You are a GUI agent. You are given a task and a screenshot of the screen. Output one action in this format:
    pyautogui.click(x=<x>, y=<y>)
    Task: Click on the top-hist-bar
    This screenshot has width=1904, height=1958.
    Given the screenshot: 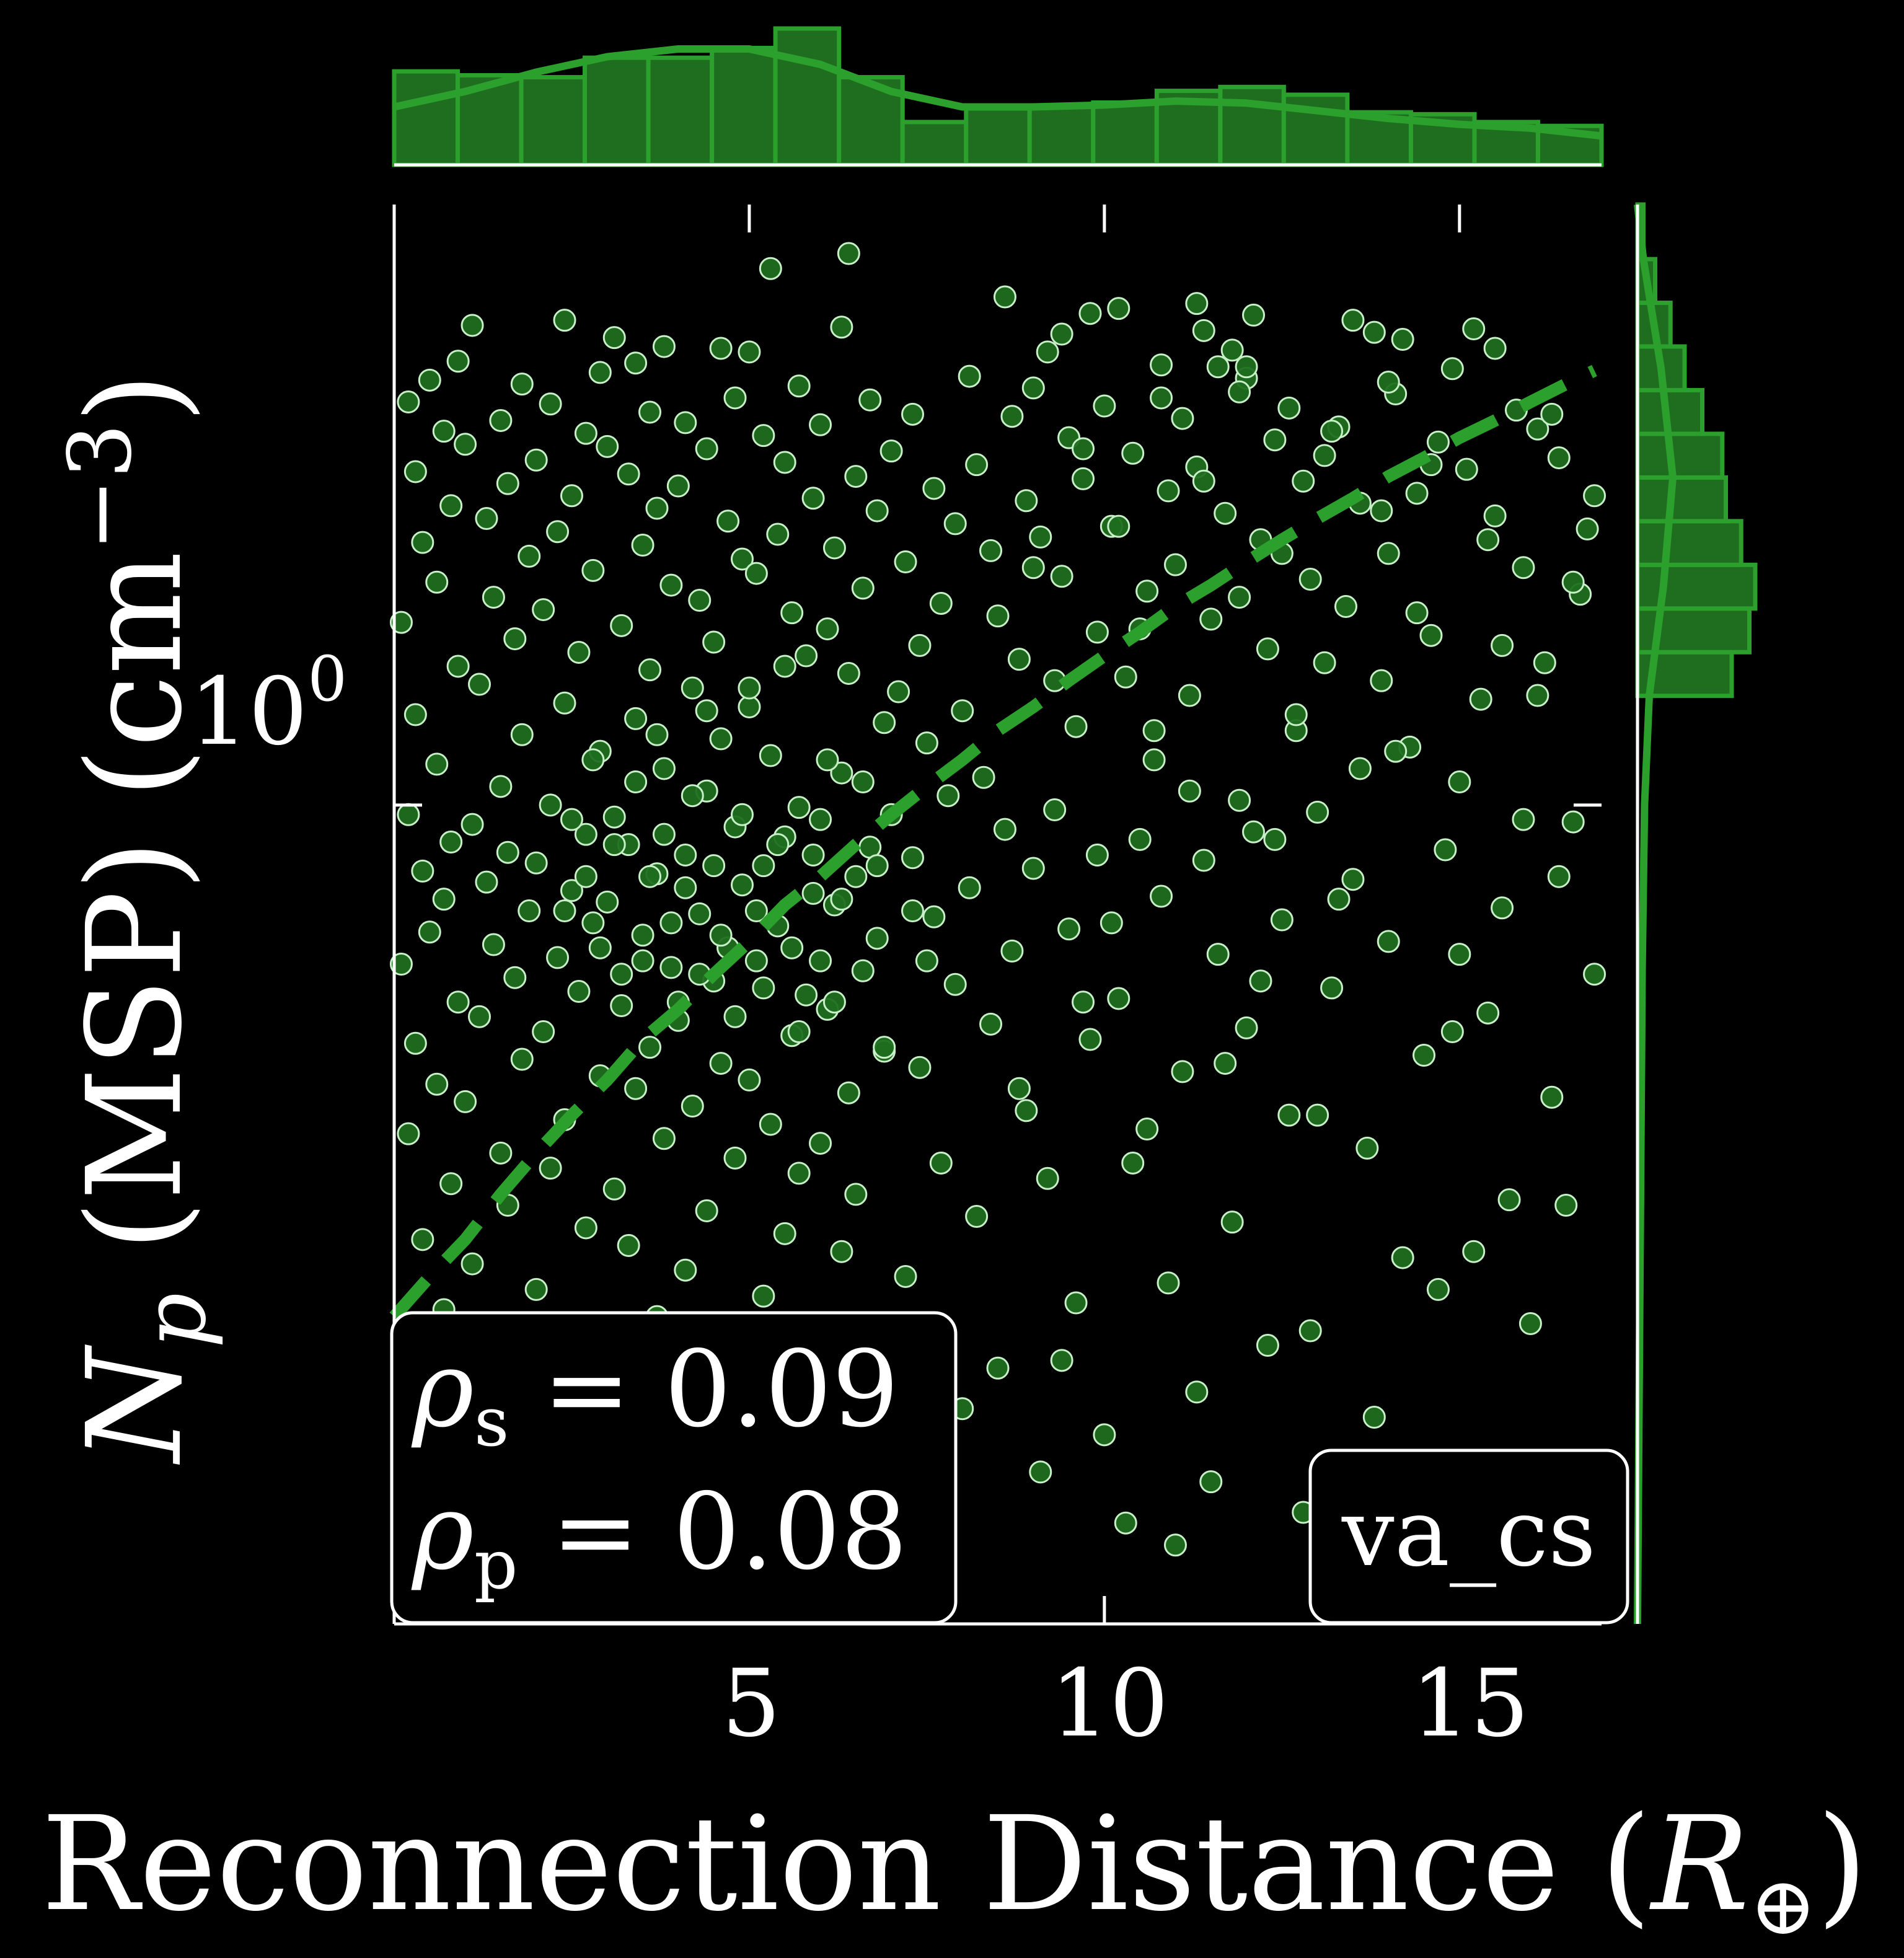 What is the action you would take?
    pyautogui.click(x=426, y=118)
    